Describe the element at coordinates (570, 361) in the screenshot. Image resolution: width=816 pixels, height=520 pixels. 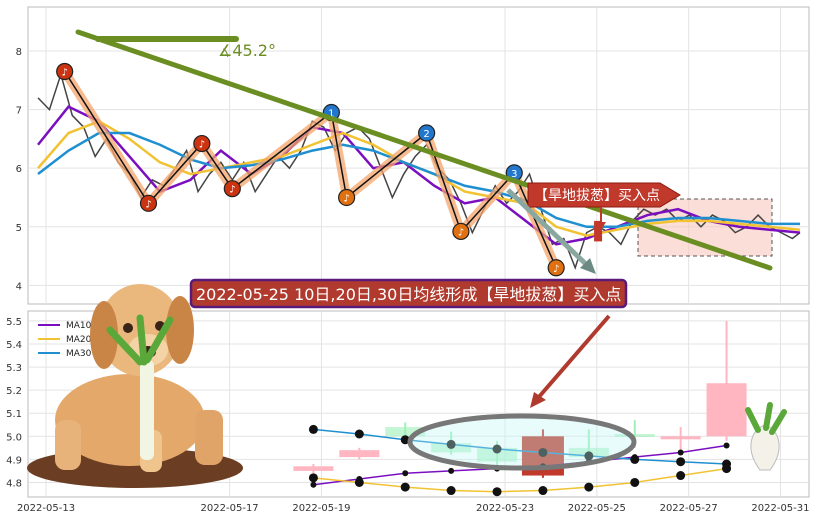
I see `banner-pointer-arrow` at that location.